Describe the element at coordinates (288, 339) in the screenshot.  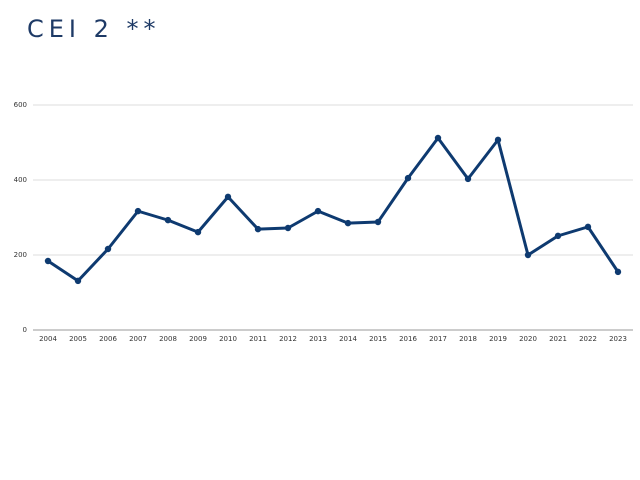
I see `x-tick-label: 2012` at that location.